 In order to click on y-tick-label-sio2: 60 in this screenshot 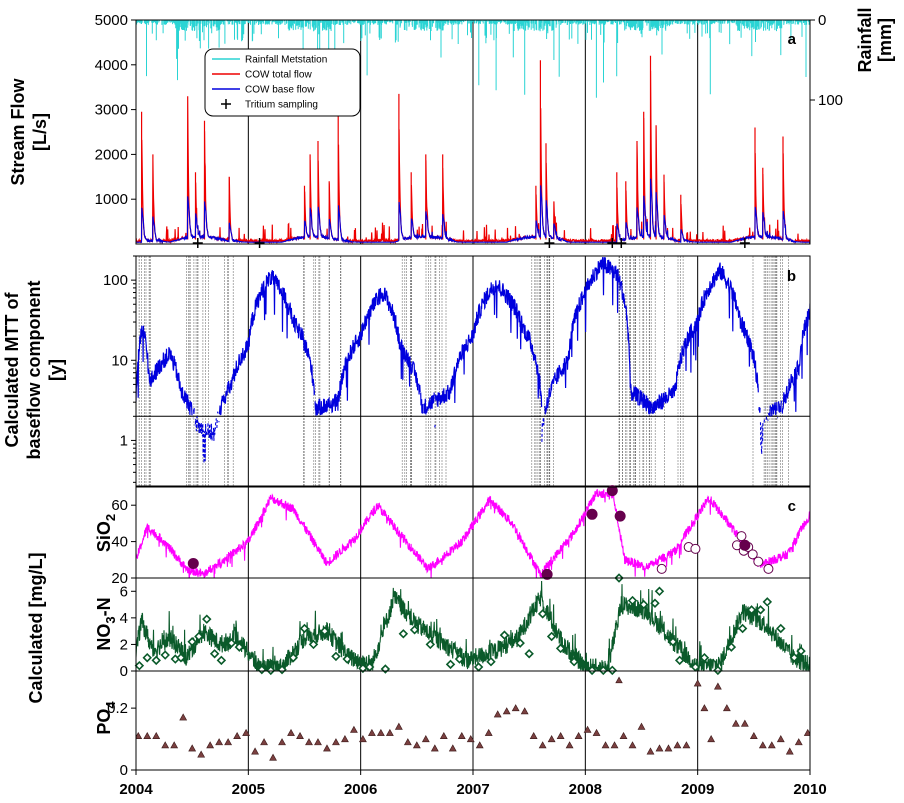, I will do `click(119, 505)`.